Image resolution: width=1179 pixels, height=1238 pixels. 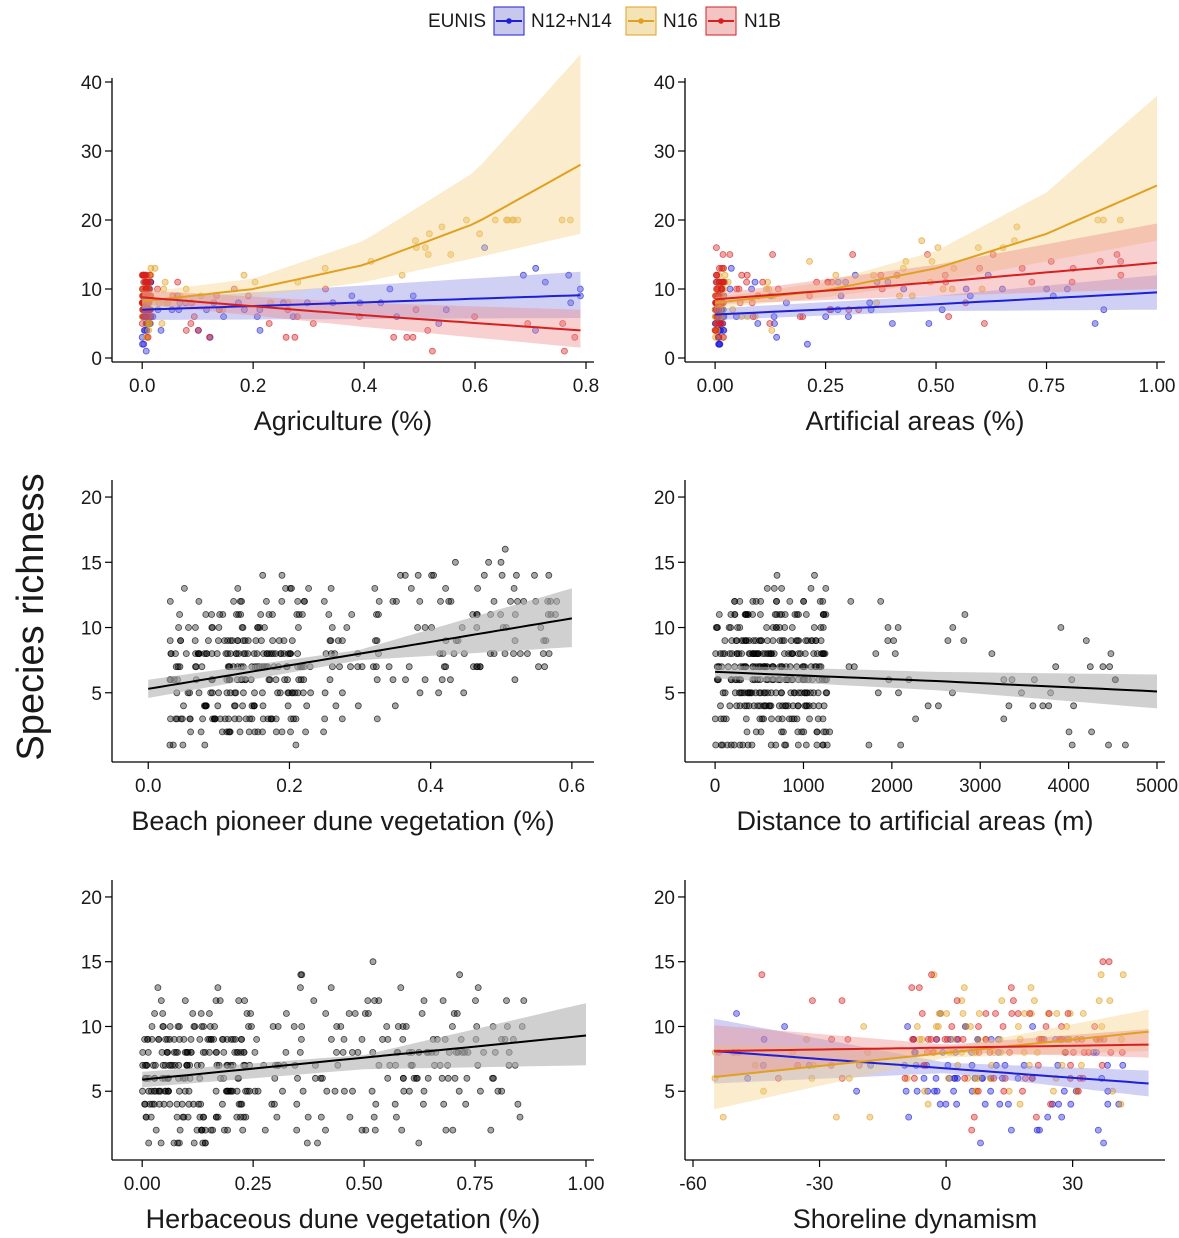 What do you see at coordinates (361, 233) in the screenshot?
I see `fit-line-n16` at bounding box center [361, 233].